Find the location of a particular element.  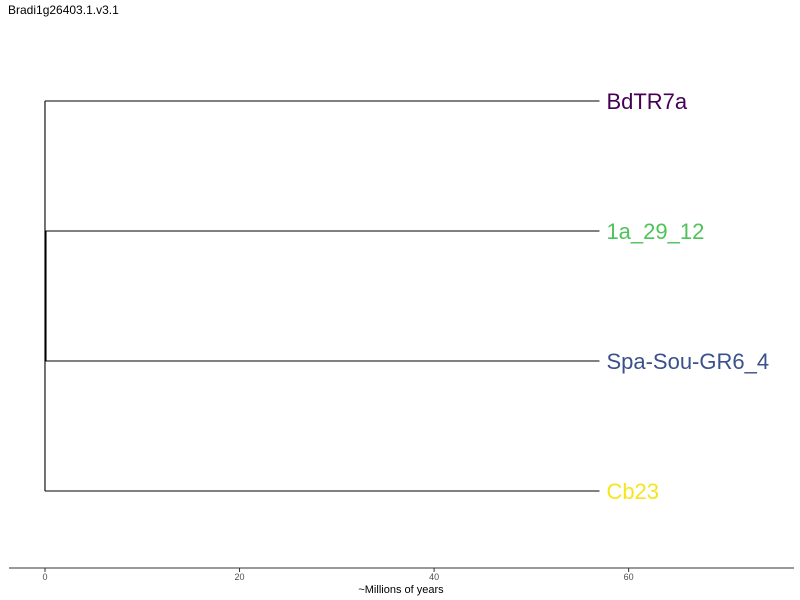

x-axis-ticks: 0 20 40 60 is located at coordinates (338, 575).